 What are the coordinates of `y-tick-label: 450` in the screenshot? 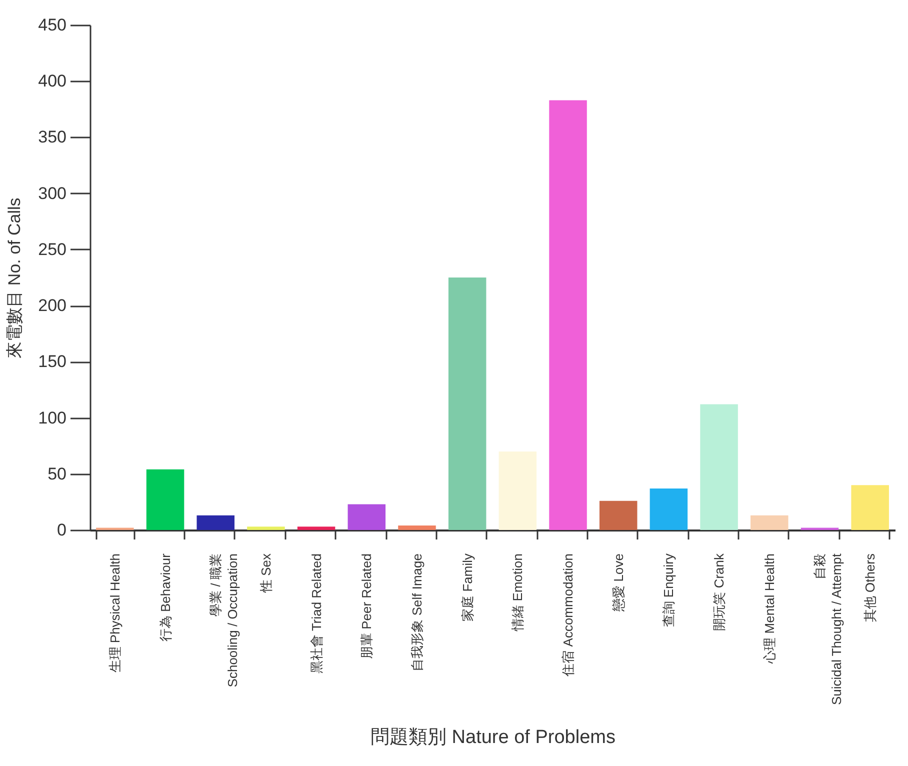 It's located at (52, 25).